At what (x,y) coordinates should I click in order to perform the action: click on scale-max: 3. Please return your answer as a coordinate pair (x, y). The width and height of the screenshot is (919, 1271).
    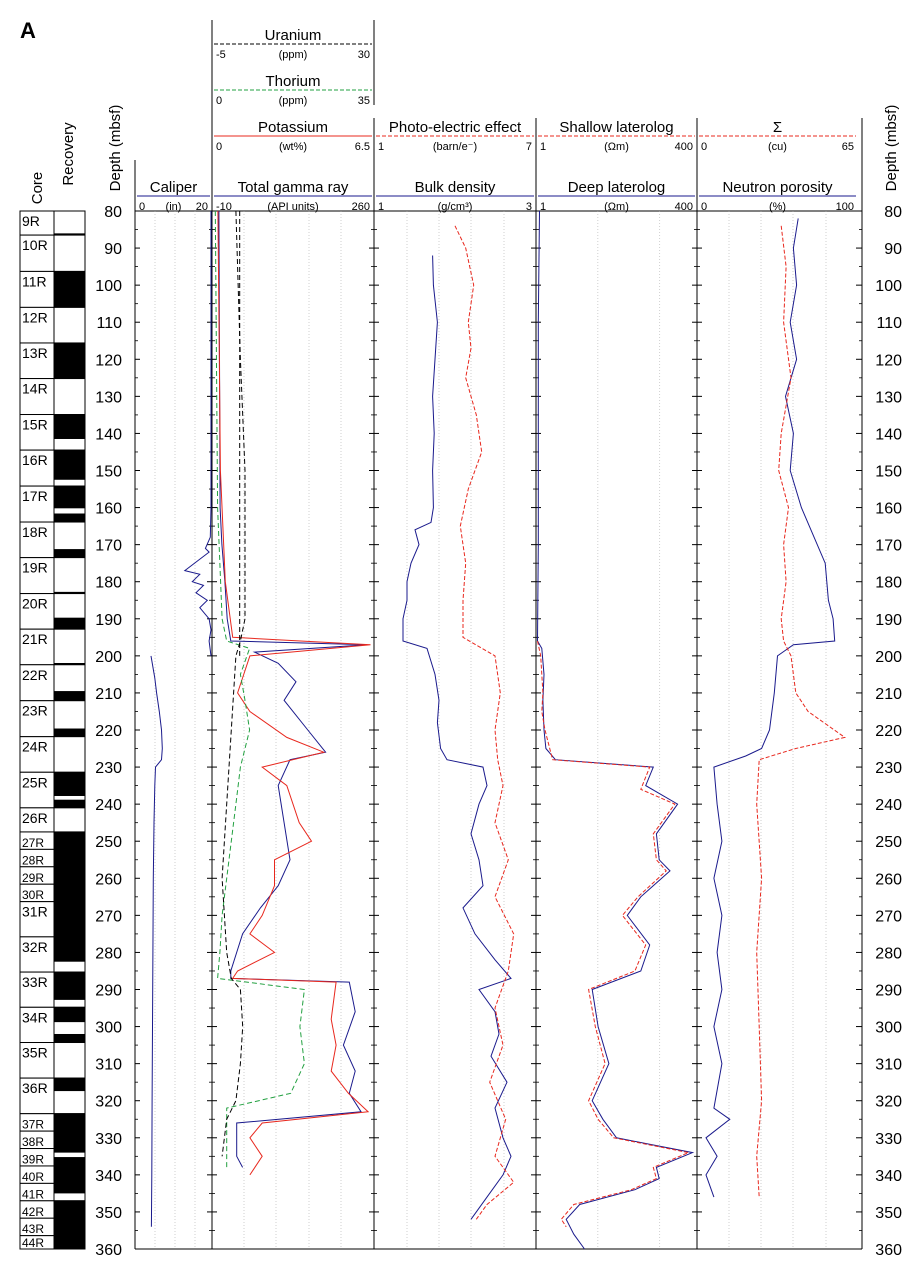
    Looking at the image, I should click on (529, 207).